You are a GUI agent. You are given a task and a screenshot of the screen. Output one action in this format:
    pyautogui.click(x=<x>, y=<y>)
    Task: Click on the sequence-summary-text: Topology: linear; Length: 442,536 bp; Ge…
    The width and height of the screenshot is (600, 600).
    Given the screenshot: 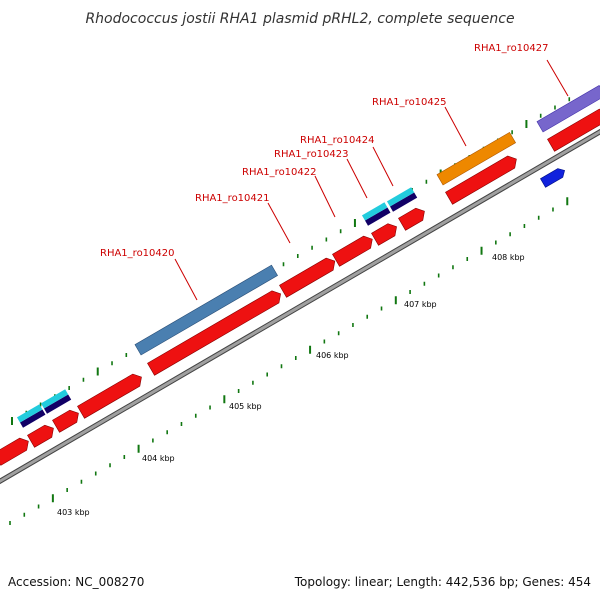 What is the action you would take?
    pyautogui.click(x=442, y=582)
    